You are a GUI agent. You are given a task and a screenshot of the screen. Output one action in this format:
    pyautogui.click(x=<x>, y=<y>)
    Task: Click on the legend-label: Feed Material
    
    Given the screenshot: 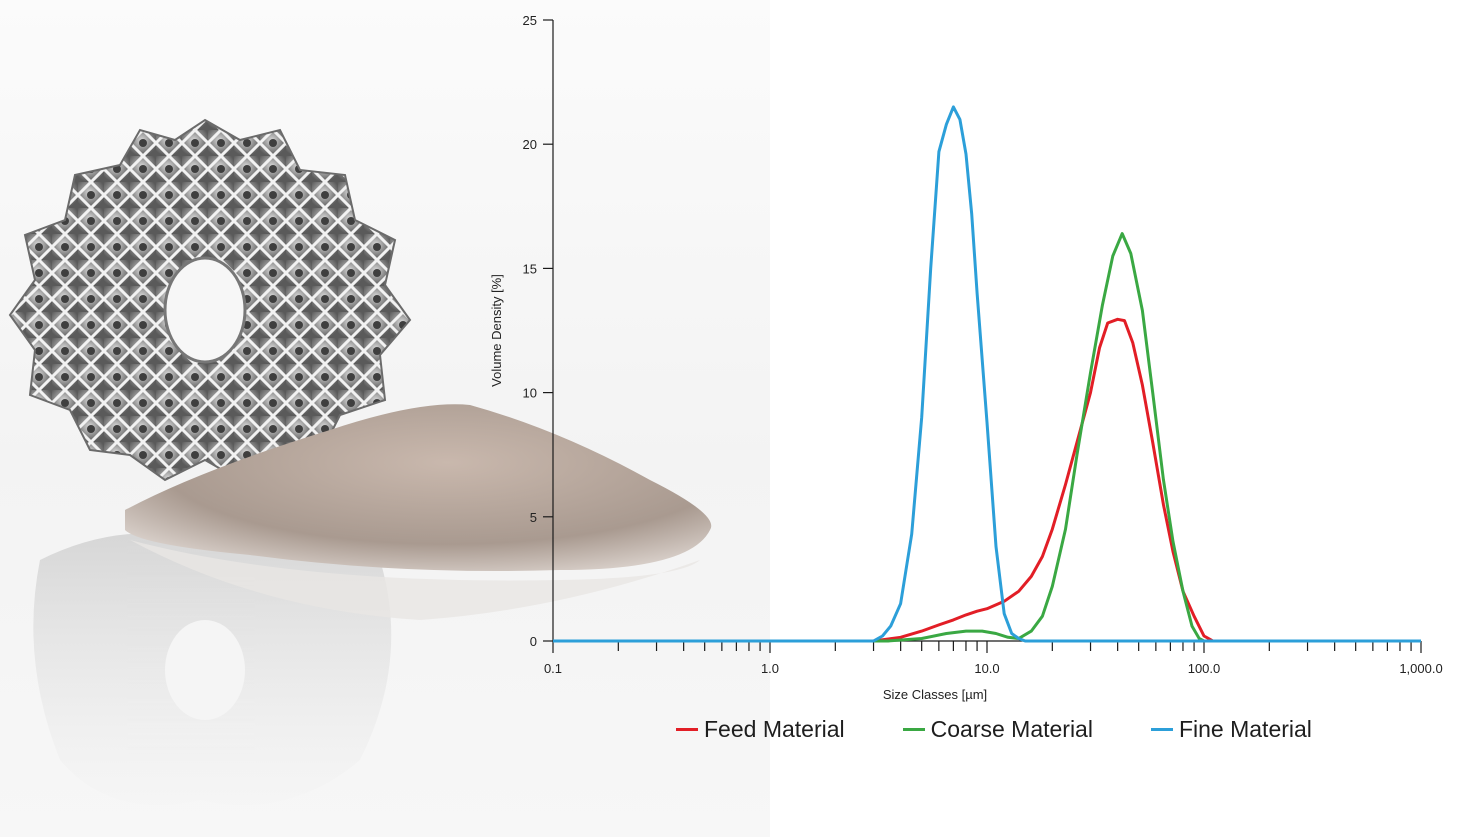 What is the action you would take?
    pyautogui.click(x=774, y=728)
    